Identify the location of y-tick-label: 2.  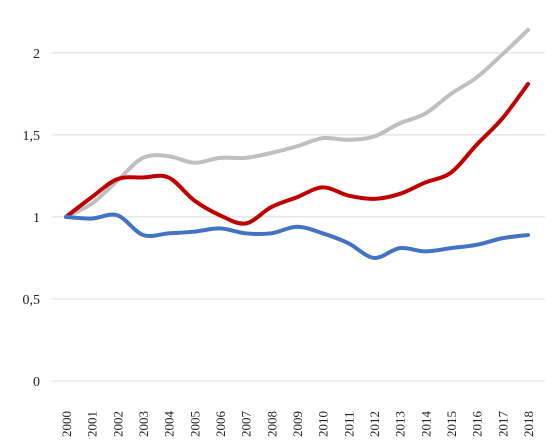
(36, 54).